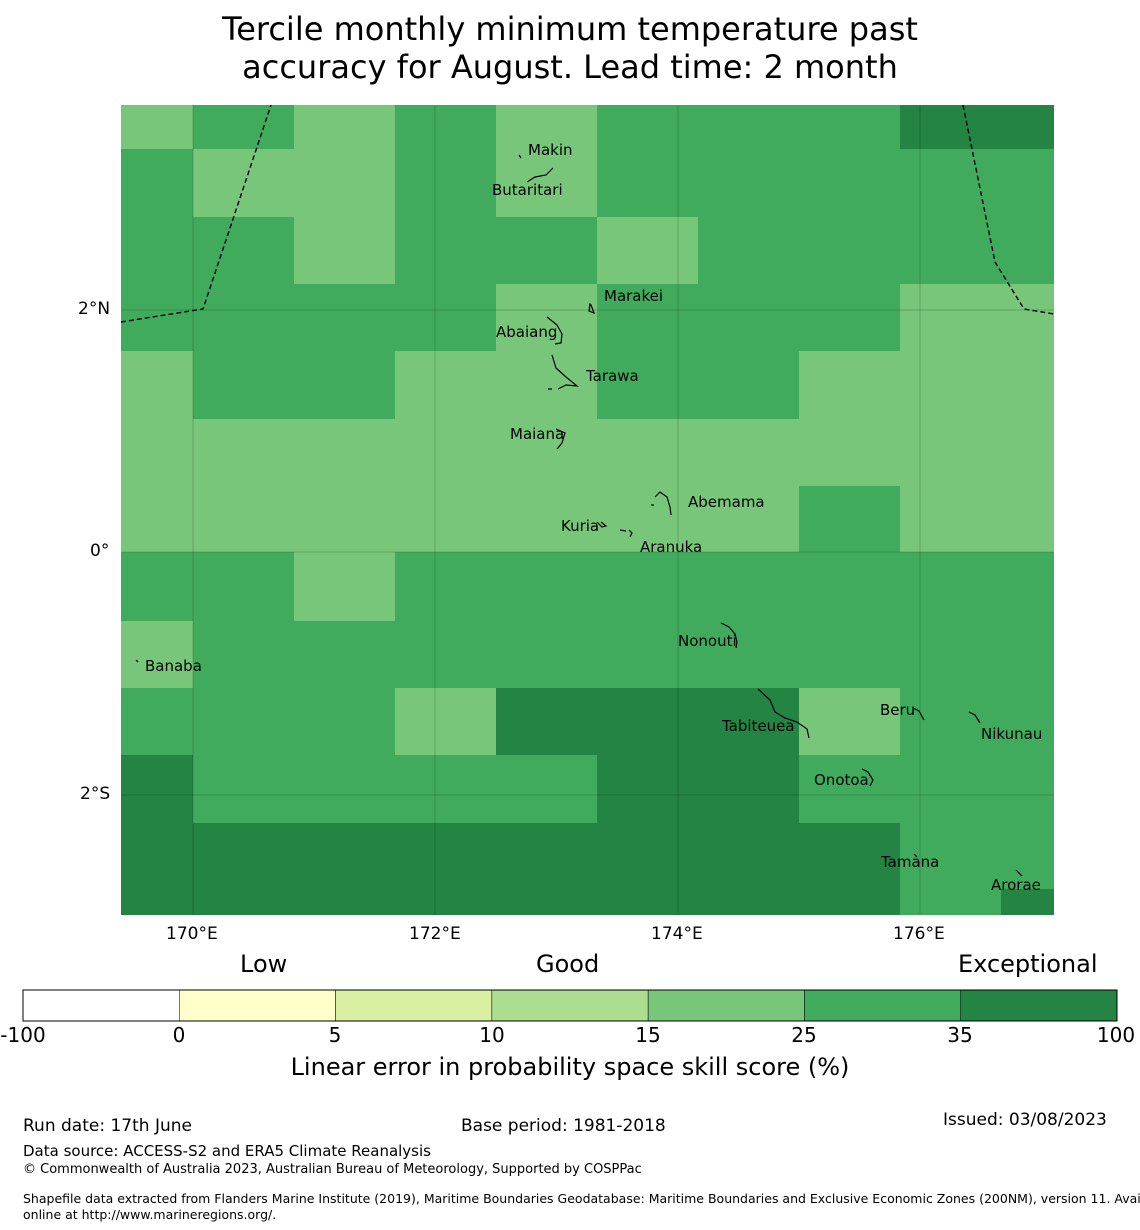 This screenshot has height=1230, width=1140. Describe the element at coordinates (918, 714) in the screenshot. I see `island-beru` at that location.